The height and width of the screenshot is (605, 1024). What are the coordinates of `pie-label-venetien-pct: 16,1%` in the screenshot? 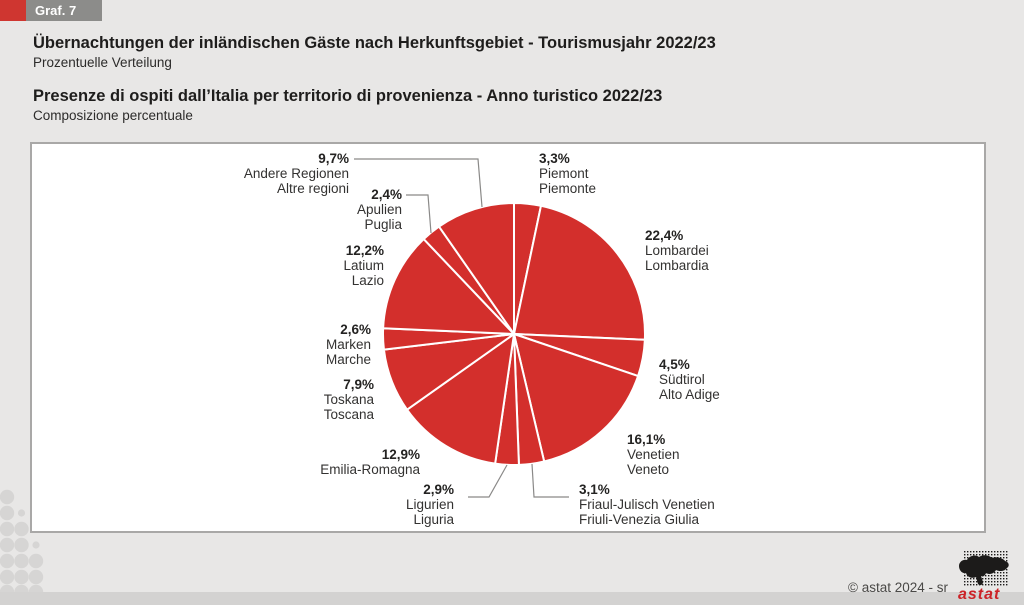 It's located at (646, 439).